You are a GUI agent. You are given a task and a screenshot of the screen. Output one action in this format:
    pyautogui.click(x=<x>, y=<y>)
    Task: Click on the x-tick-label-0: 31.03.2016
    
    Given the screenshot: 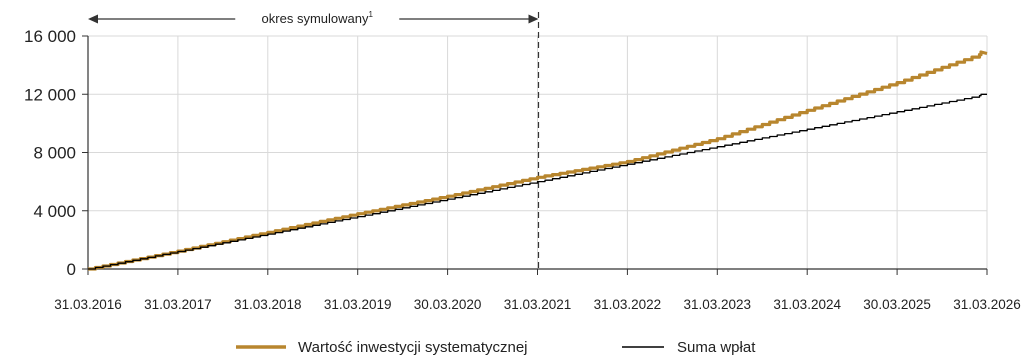 What is the action you would take?
    pyautogui.click(x=88, y=304)
    